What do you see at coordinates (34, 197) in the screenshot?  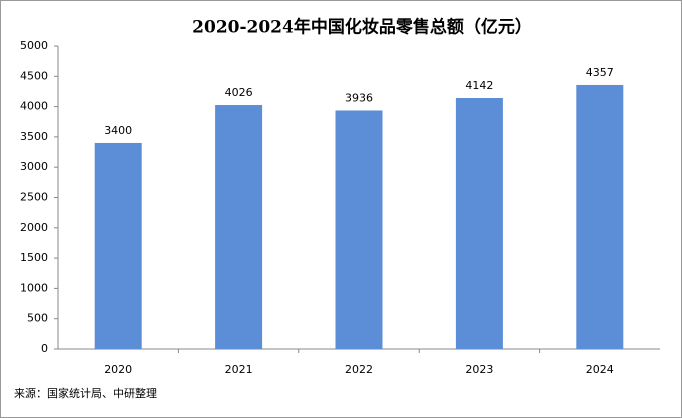 I see `y-tick-label: 2500` at bounding box center [34, 197].